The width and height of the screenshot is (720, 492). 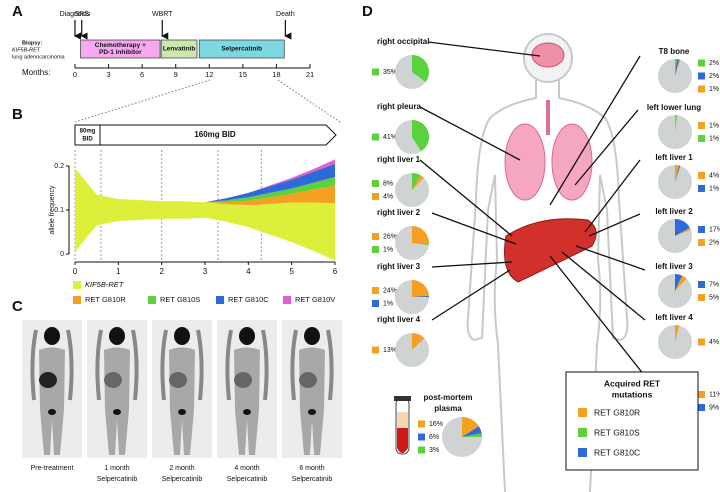 What do you see at coordinates (32, 43) in the screenshot?
I see `biopsy-title: Biopsy:` at bounding box center [32, 43].